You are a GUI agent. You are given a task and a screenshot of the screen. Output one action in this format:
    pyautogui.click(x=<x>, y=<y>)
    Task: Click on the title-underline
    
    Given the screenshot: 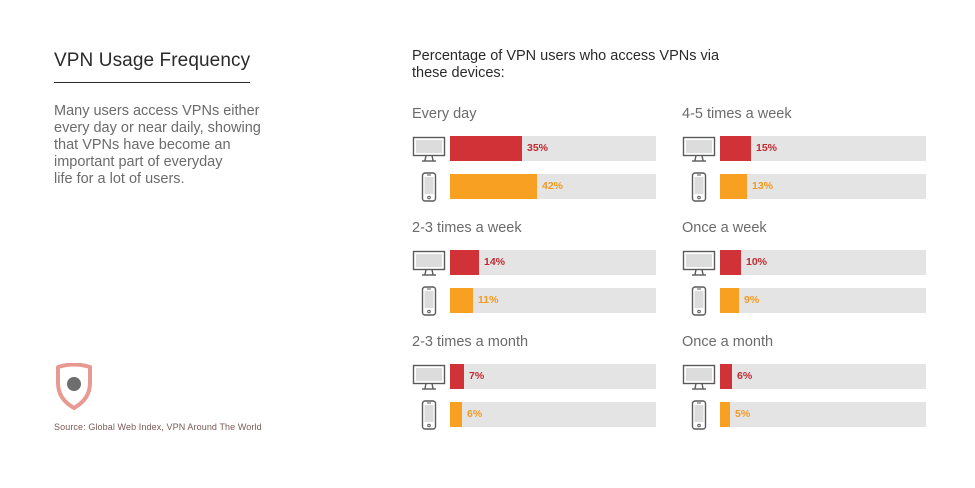 What is the action you would take?
    pyautogui.click(x=152, y=82)
    